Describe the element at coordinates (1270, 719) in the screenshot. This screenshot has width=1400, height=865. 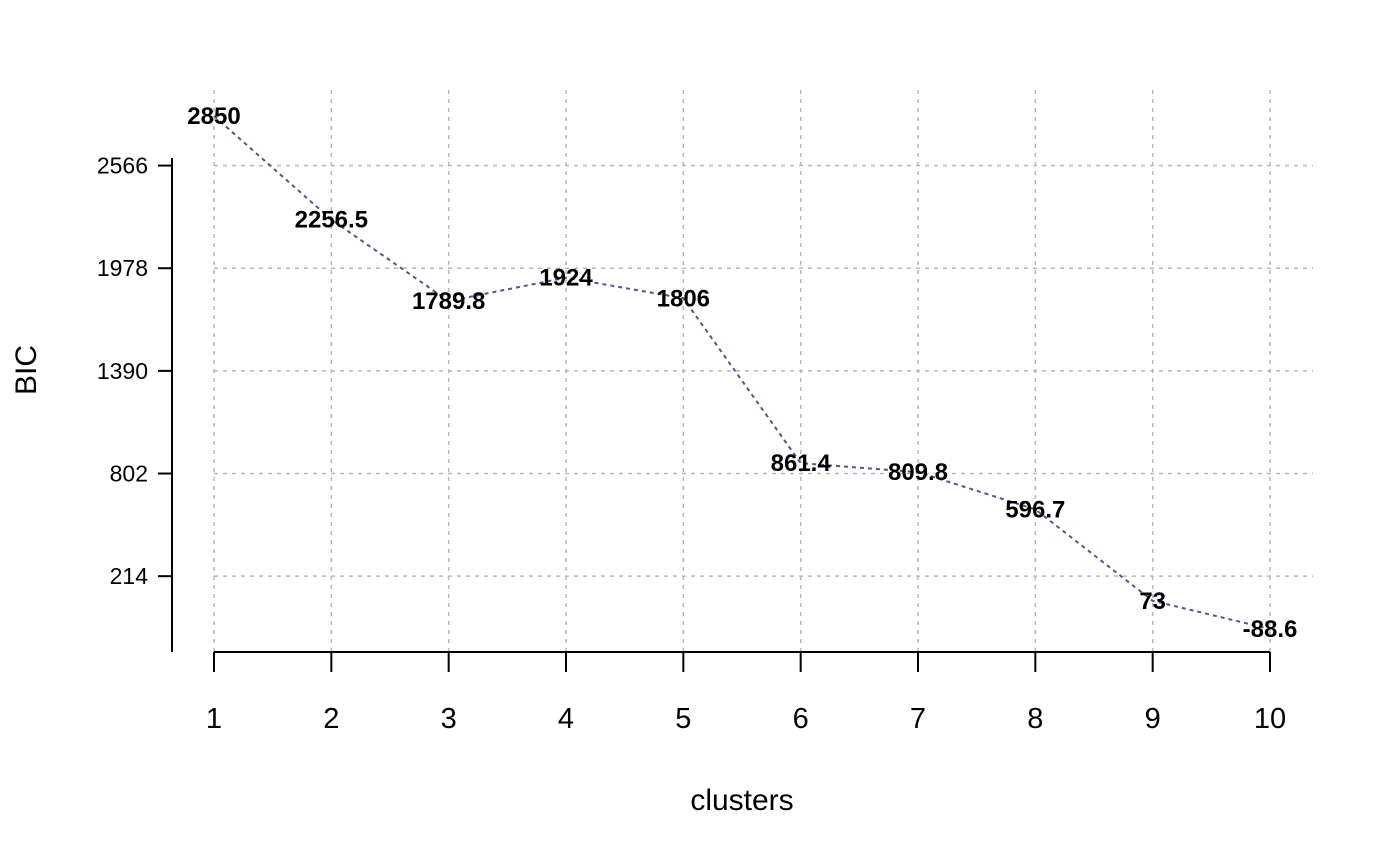
I see `x-tick-label: 10` at that location.